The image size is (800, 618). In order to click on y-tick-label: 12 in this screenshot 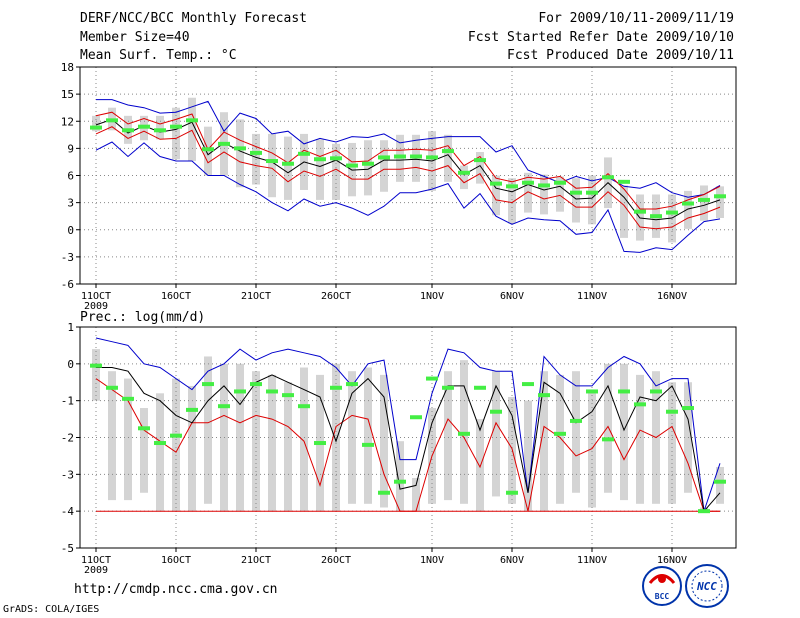, I will do `click(67, 121)`.